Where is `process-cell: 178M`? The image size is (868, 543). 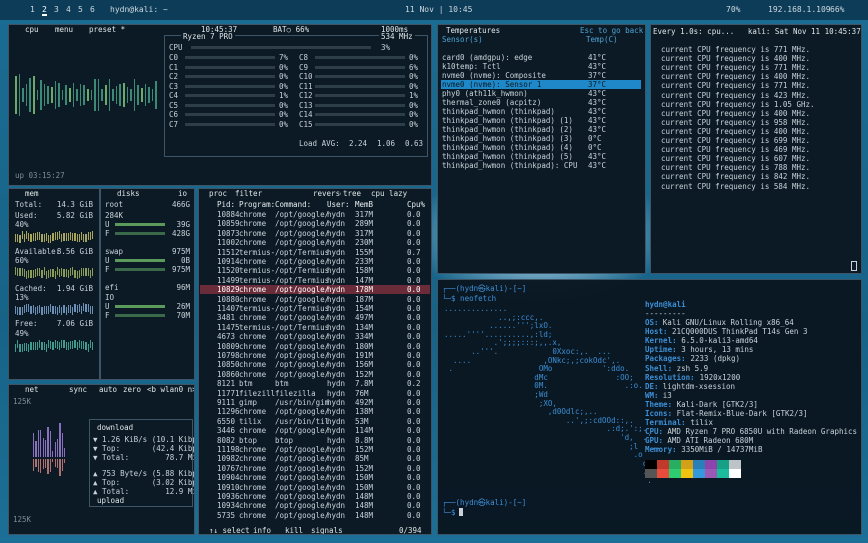 process-cell: 178M is located at coordinates (364, 290).